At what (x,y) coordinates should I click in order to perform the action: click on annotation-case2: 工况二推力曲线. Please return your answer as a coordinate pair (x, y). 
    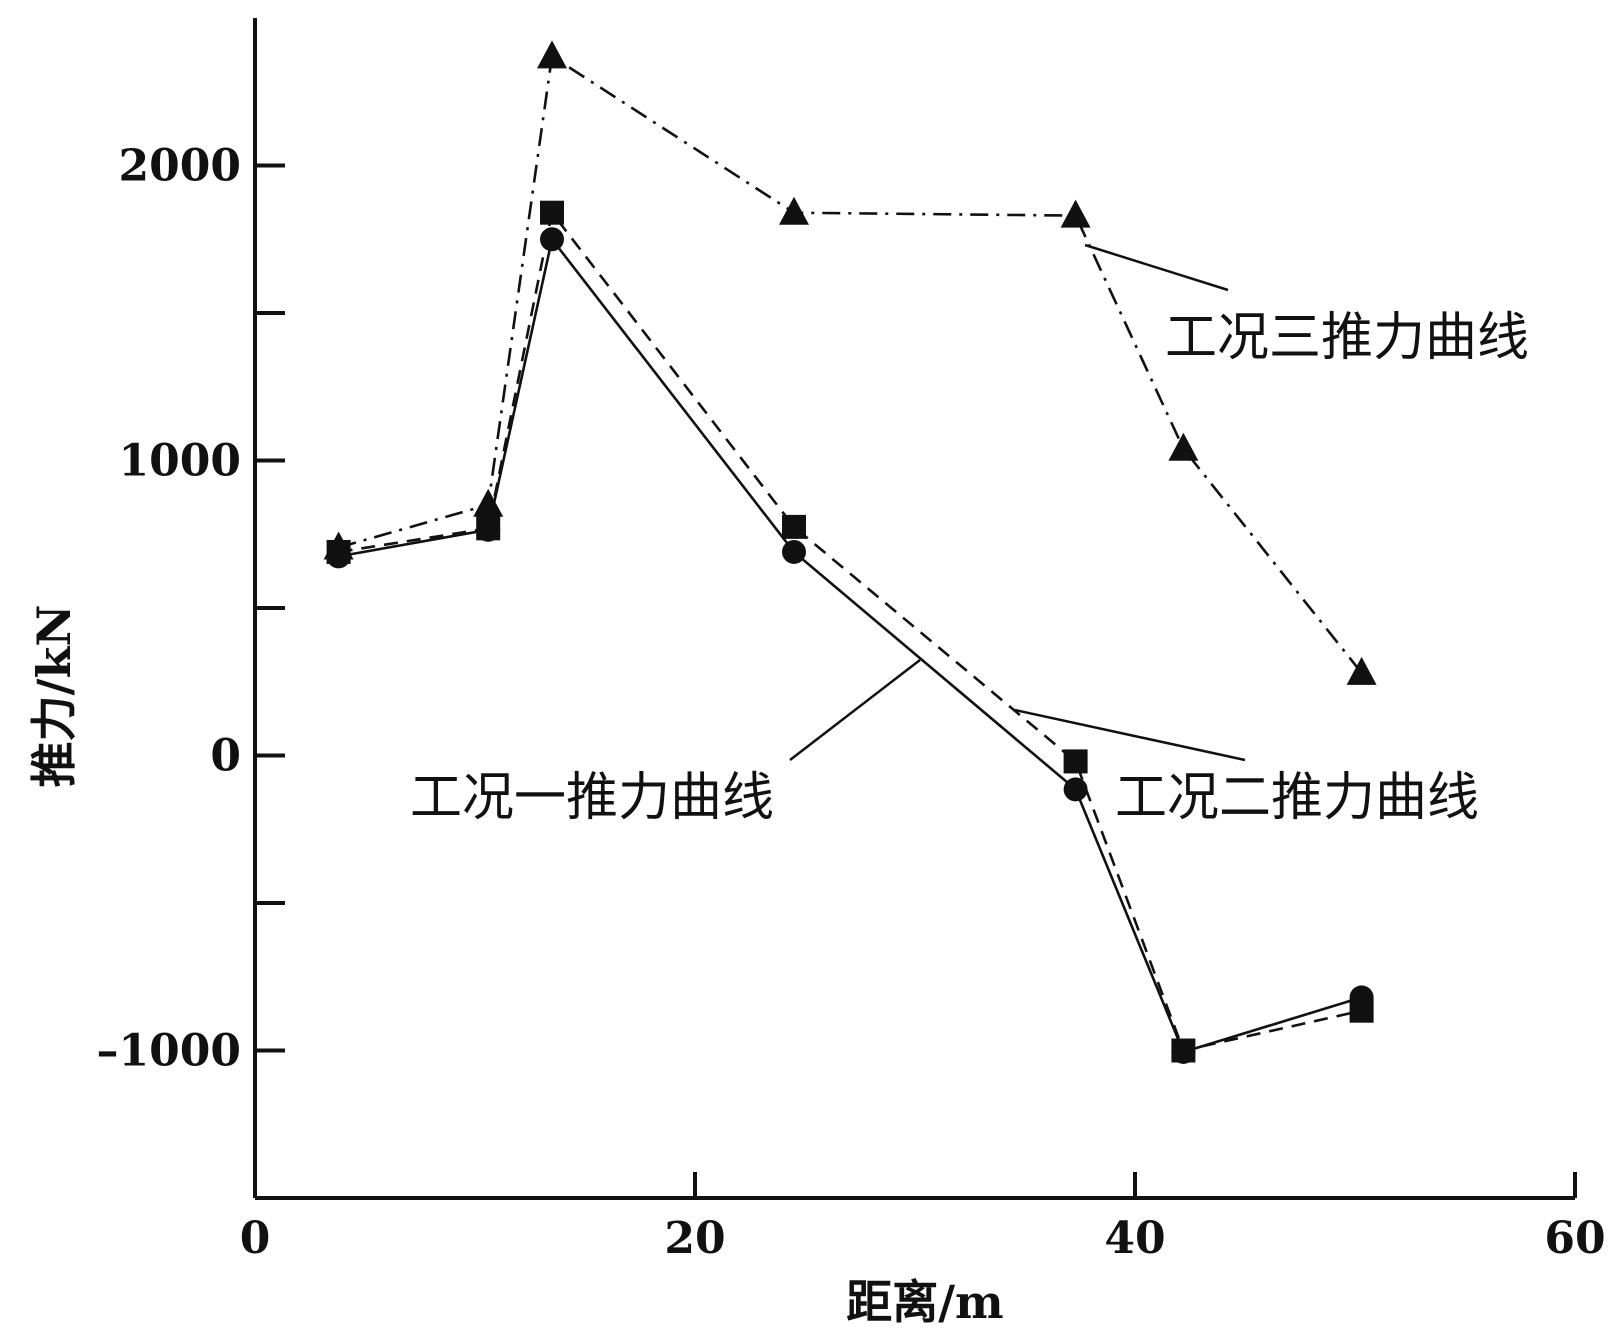
    Looking at the image, I should click on (1297, 798).